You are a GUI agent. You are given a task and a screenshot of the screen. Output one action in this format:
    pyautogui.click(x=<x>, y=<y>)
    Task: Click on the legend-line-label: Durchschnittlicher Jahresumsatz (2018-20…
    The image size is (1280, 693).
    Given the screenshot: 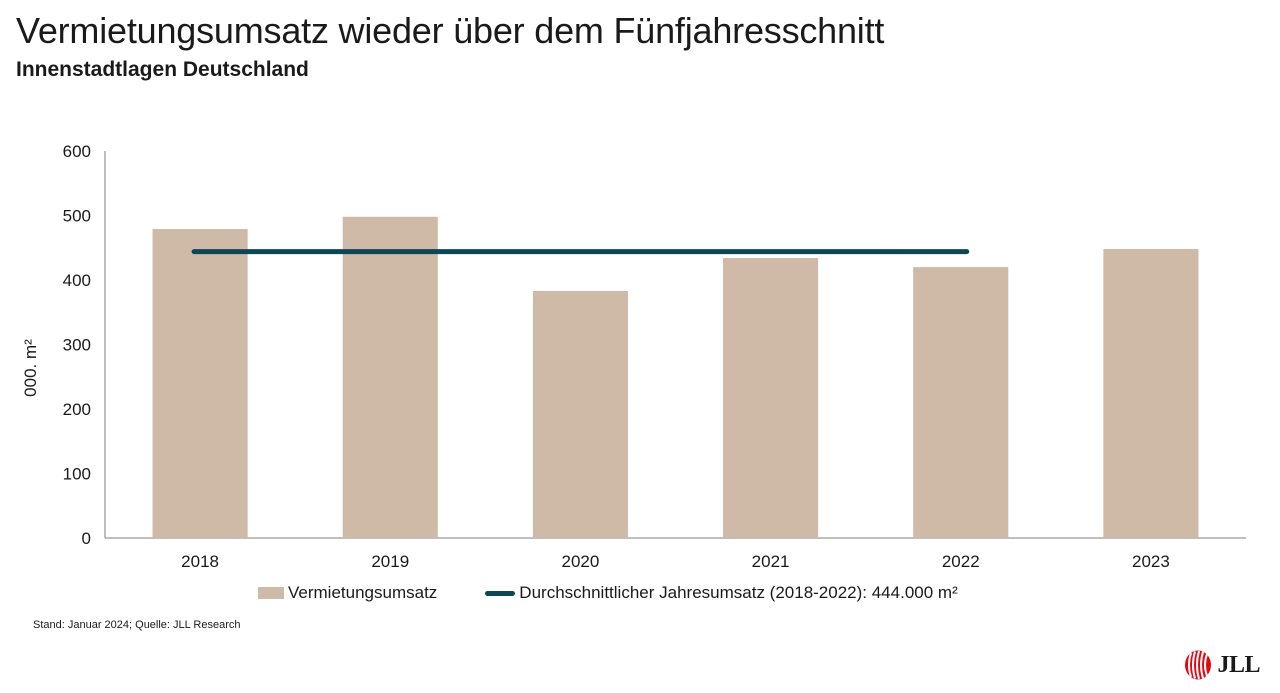 What is the action you would take?
    pyautogui.click(x=738, y=592)
    